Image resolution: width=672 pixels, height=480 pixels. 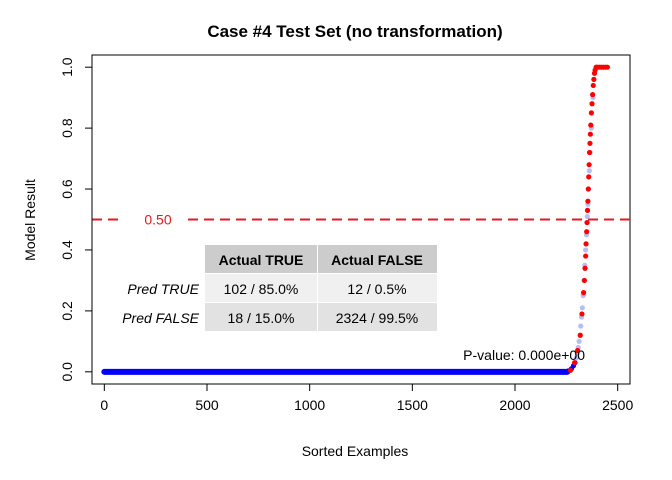 I want to click on table-col-header: Actual TRUE, so click(x=261, y=260).